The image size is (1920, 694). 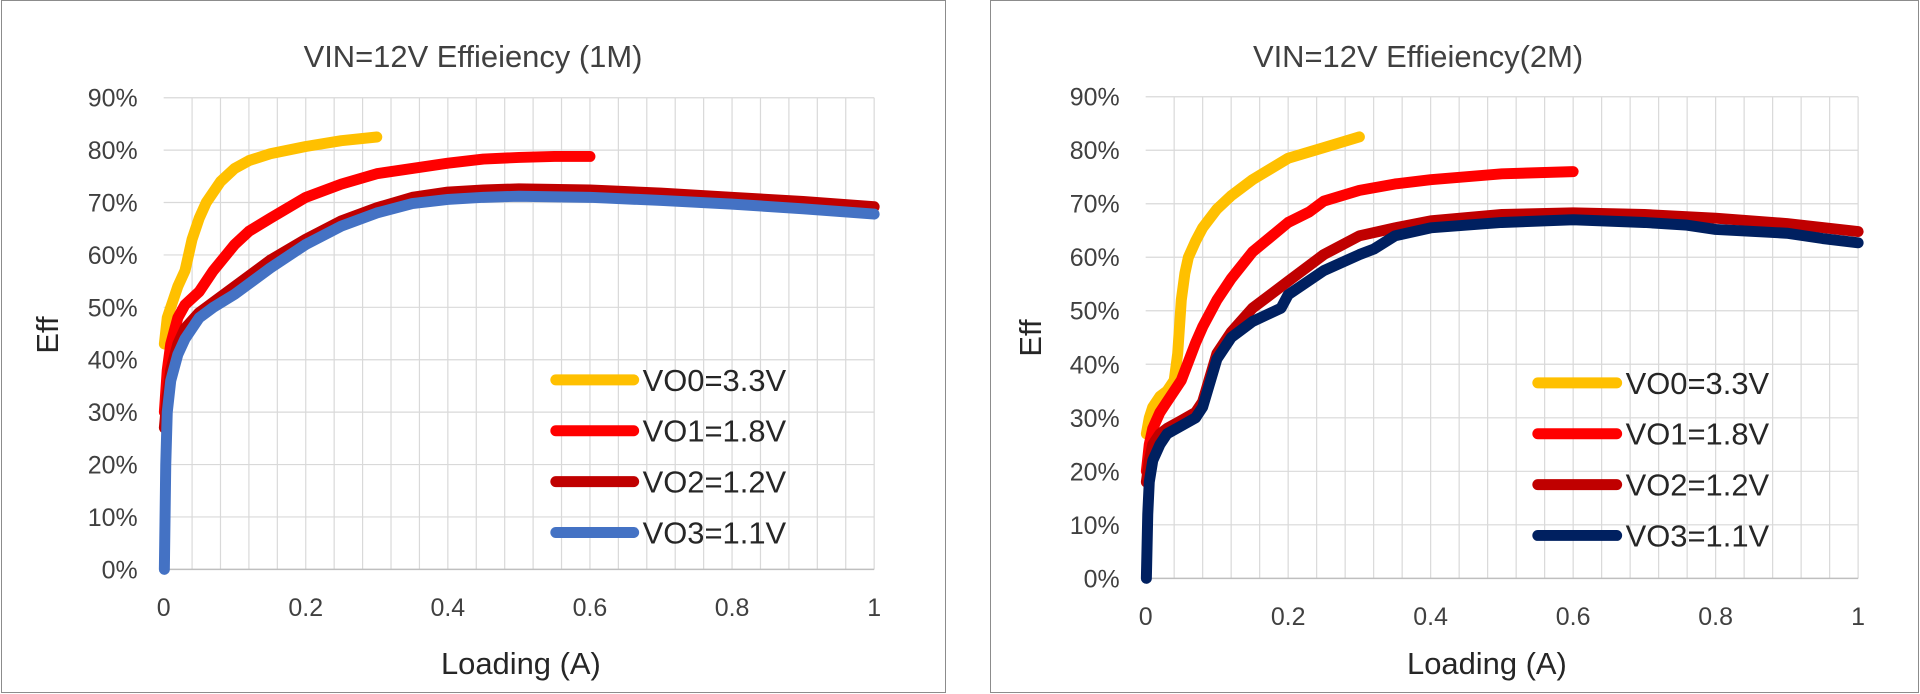 I want to click on chart-1-xtick-label: 0.6, so click(x=590, y=608).